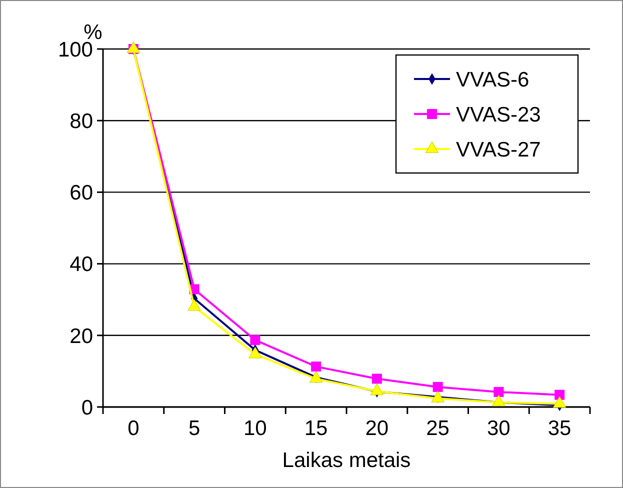 The image size is (623, 488). What do you see at coordinates (498, 114) in the screenshot?
I see `legend-label: VVAS-23` at bounding box center [498, 114].